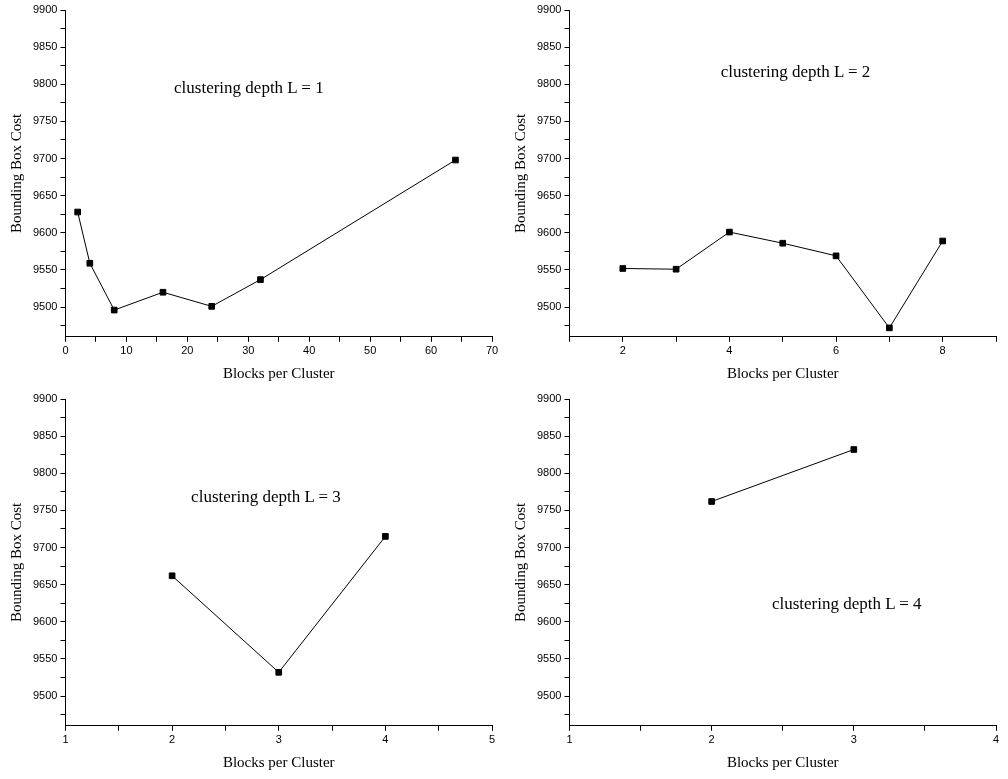 The width and height of the screenshot is (1008, 779). I want to click on x-tick-label: 70, so click(492, 350).